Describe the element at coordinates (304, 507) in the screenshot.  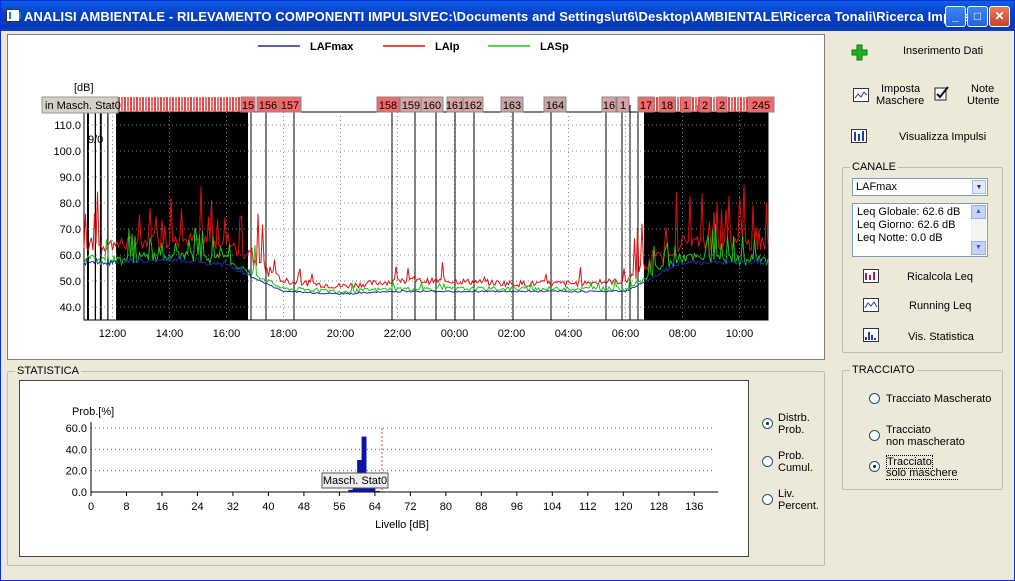
I see `stat-x-tick: 48` at that location.